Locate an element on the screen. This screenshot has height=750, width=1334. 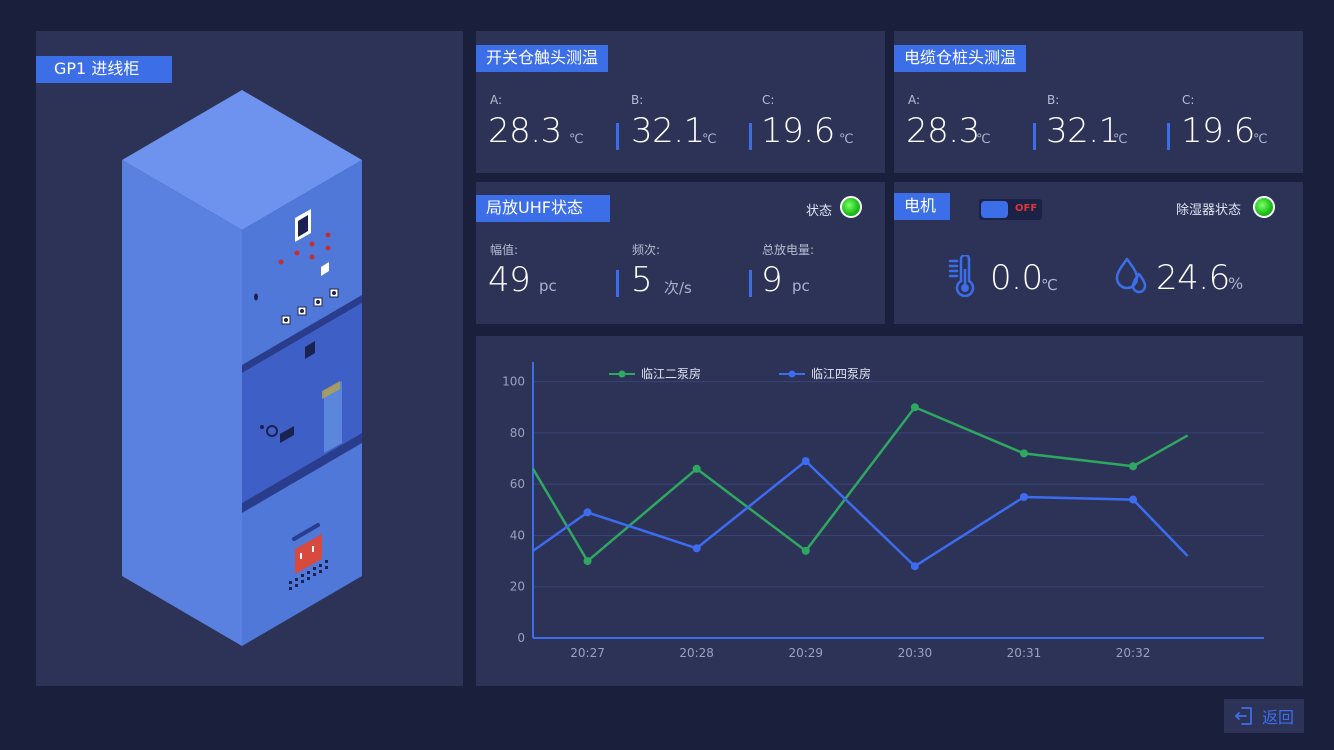
thermometer-icon is located at coordinates (961, 276).